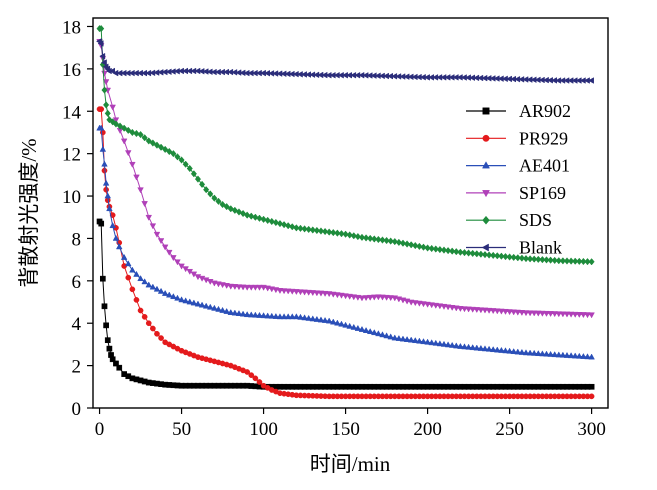  I want to click on x-tick-label: 250, so click(509, 429).